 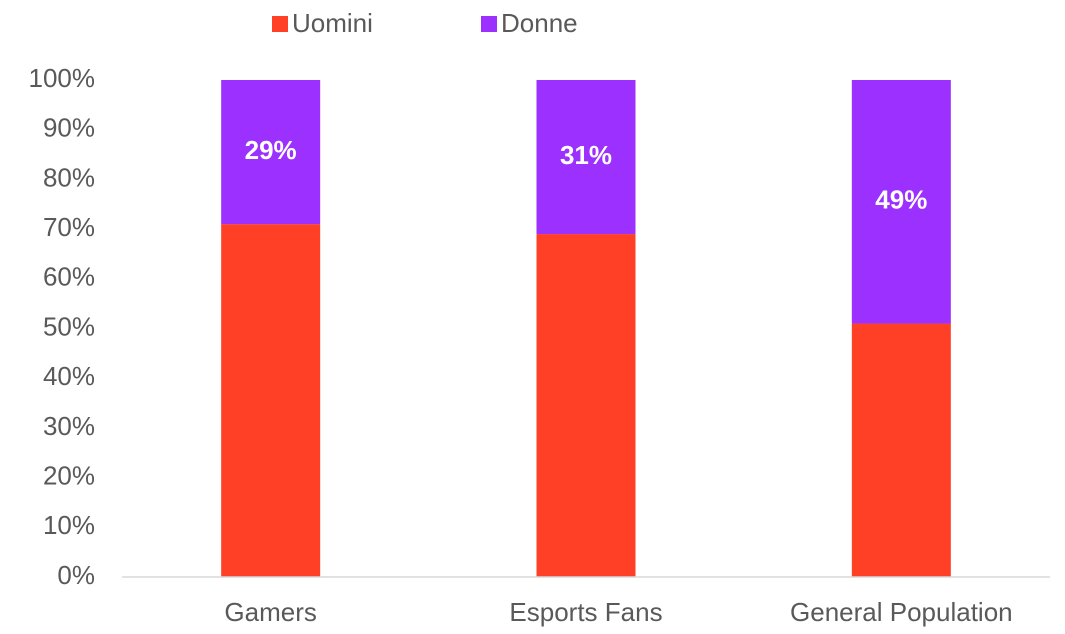 I want to click on y-tick-label: 50%, so click(x=69, y=326).